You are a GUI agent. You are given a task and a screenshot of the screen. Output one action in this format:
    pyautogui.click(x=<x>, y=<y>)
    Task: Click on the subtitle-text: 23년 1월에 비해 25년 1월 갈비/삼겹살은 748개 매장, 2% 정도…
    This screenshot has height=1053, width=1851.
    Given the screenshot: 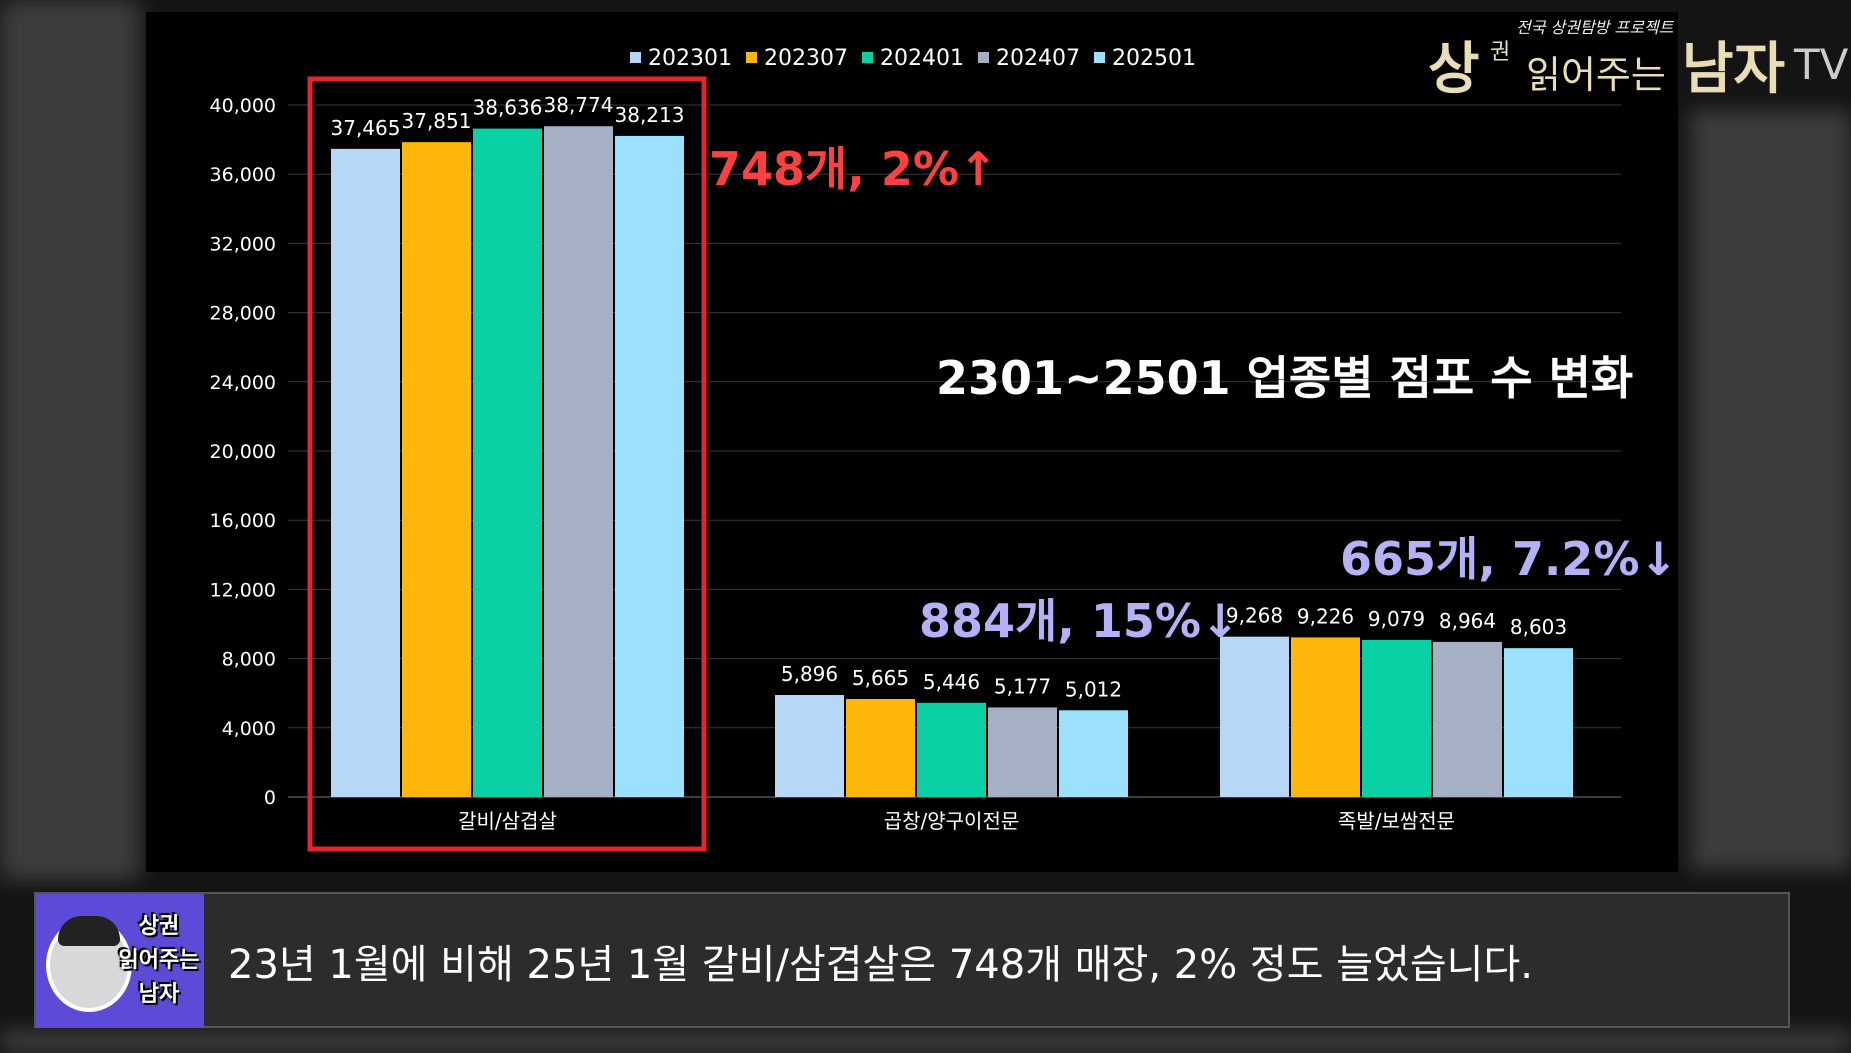 What is the action you would take?
    pyautogui.click(x=880, y=965)
    